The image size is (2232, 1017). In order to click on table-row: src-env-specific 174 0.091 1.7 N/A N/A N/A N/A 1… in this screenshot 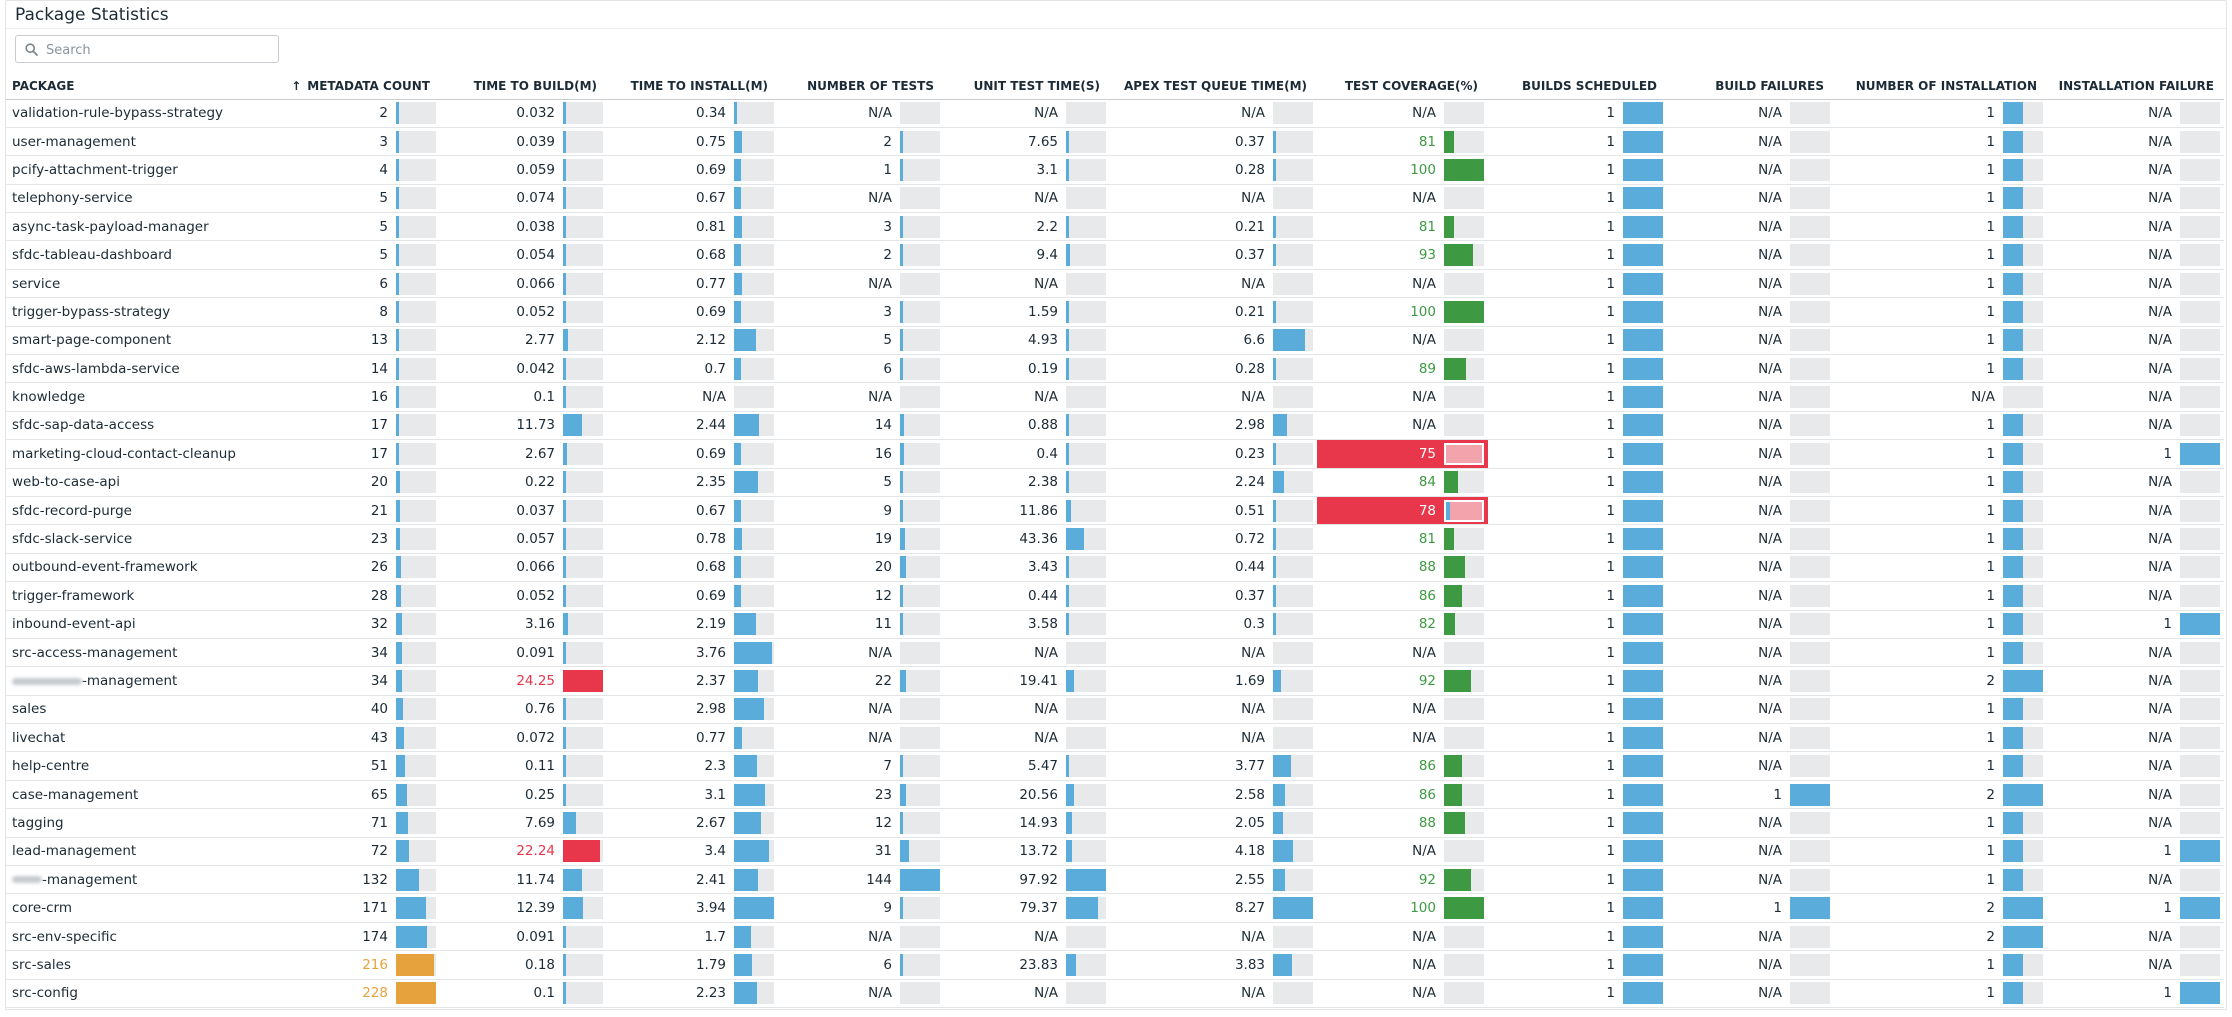, I will do `click(1115, 937)`.